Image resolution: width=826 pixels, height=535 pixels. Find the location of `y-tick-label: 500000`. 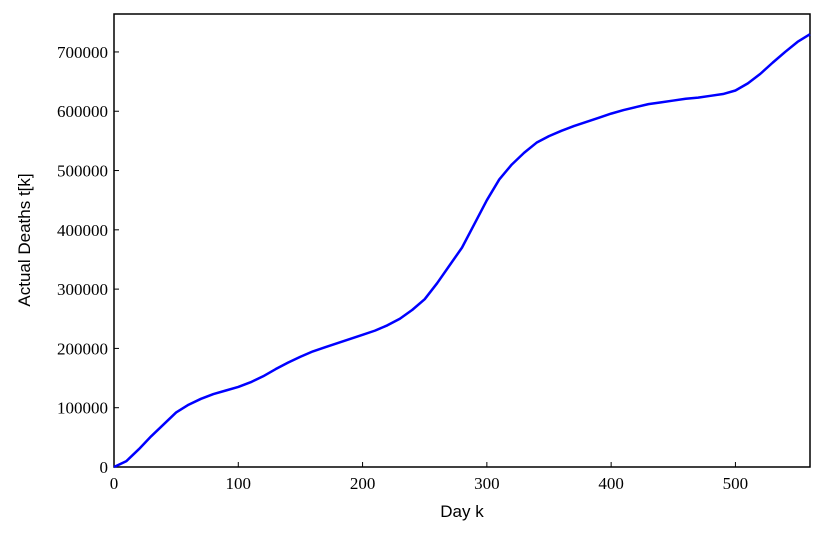

y-tick-label: 500000 is located at coordinates (82, 171).